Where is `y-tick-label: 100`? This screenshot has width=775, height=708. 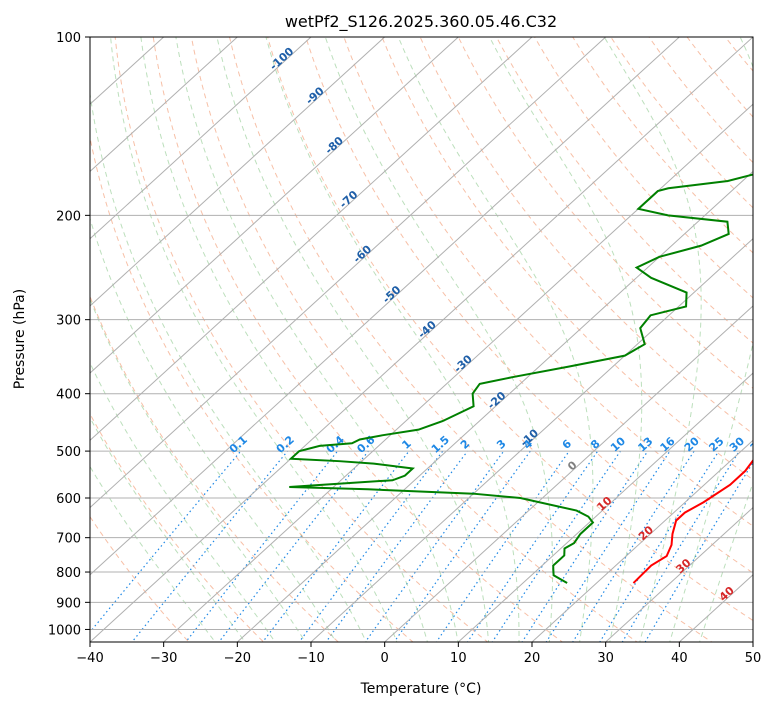
y-tick-label: 100 is located at coordinates (68, 38).